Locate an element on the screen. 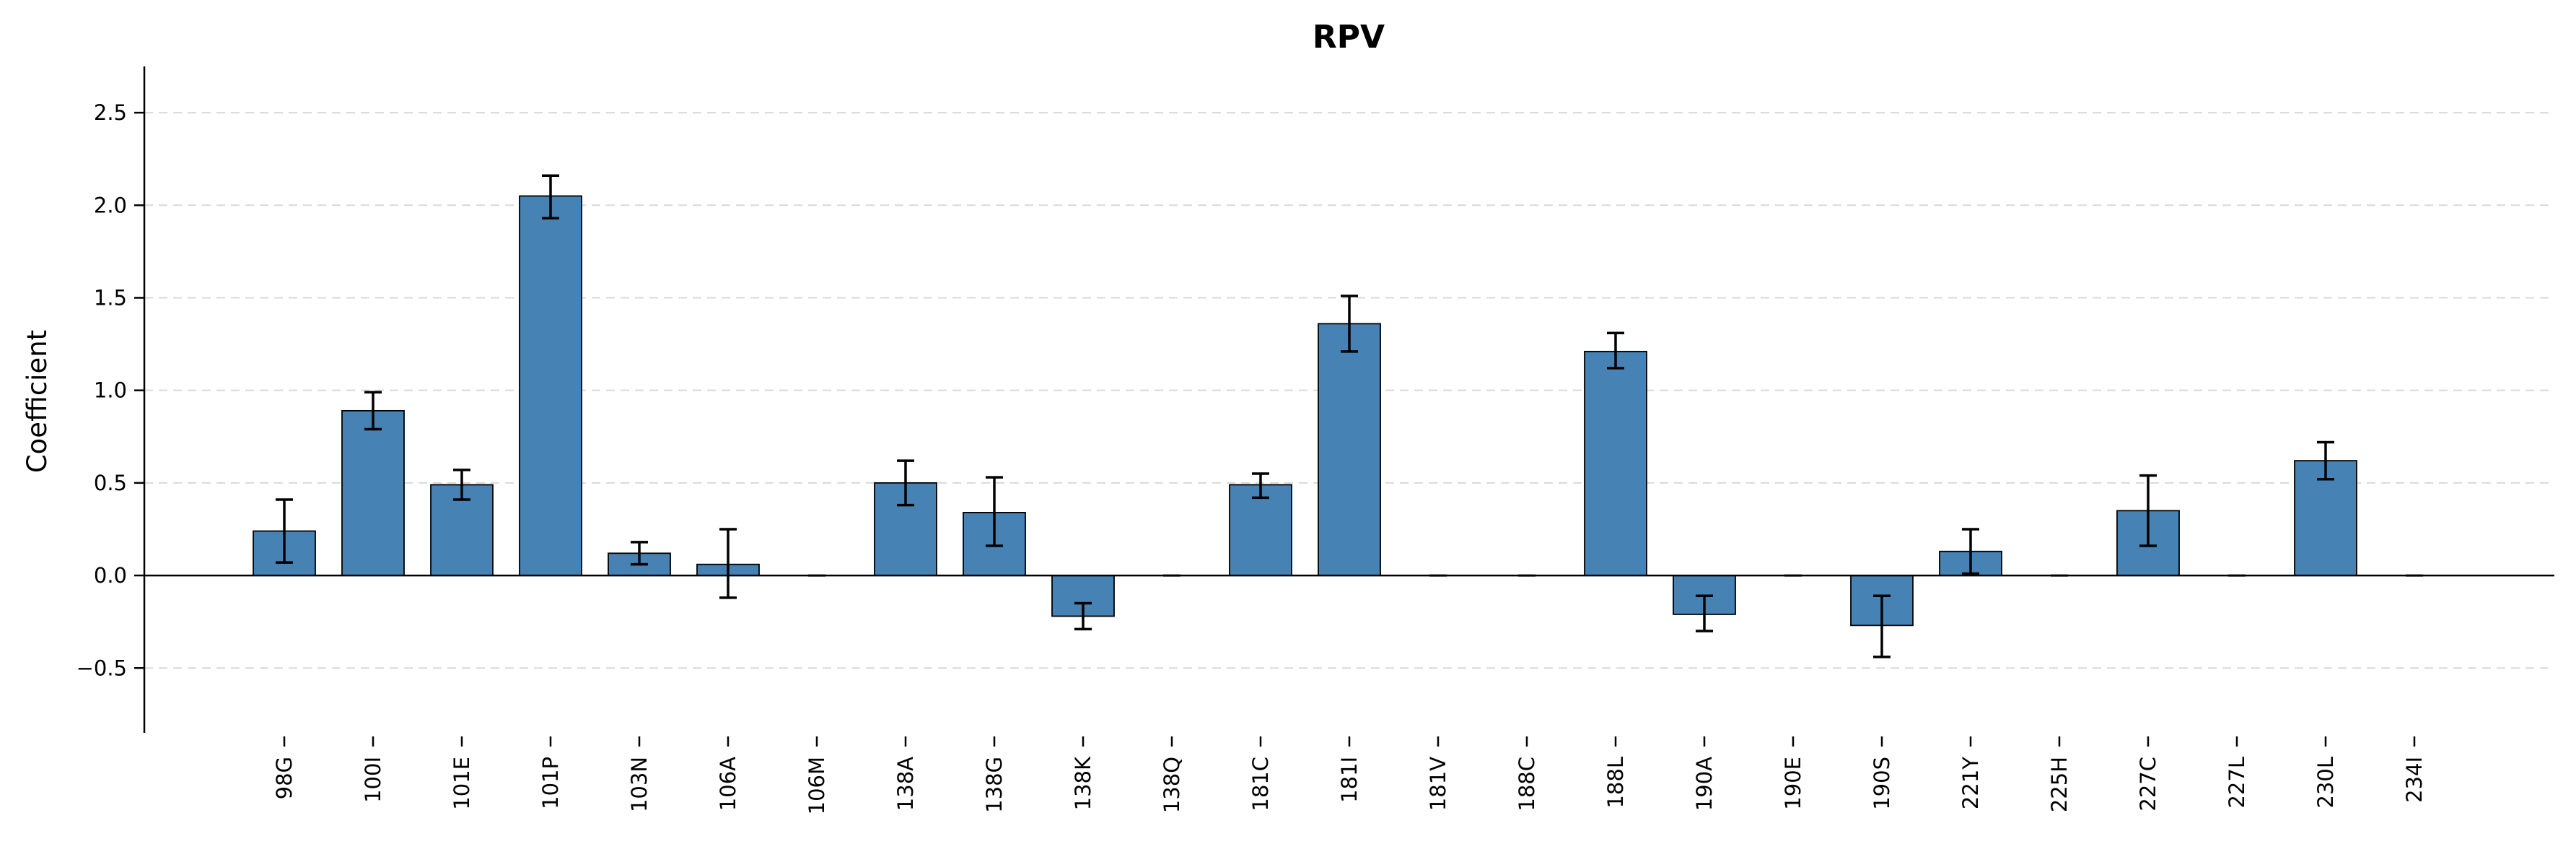 The height and width of the screenshot is (844, 2576). x-tick-label-138k: 138K is located at coordinates (1083, 783).